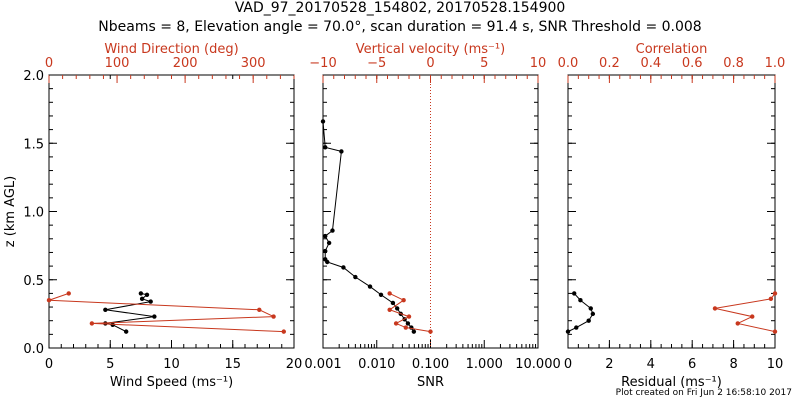 The height and width of the screenshot is (400, 800). What do you see at coordinates (171, 49) in the screenshot?
I see `x-axis-label-top: Wind Direction (deg)` at bounding box center [171, 49].